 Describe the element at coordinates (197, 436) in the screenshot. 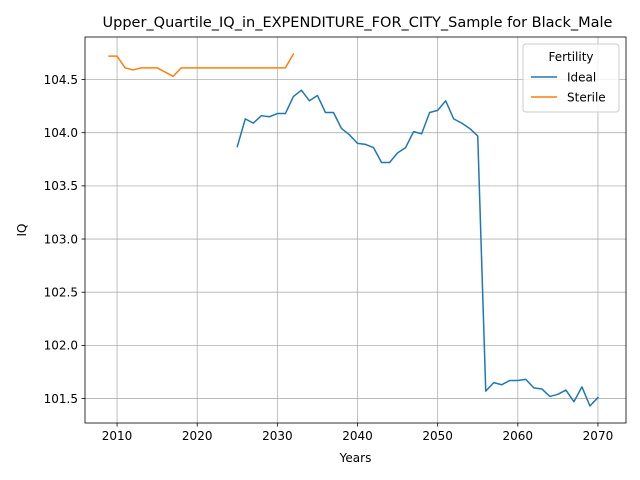

I see `x-tick-label: 2020` at that location.